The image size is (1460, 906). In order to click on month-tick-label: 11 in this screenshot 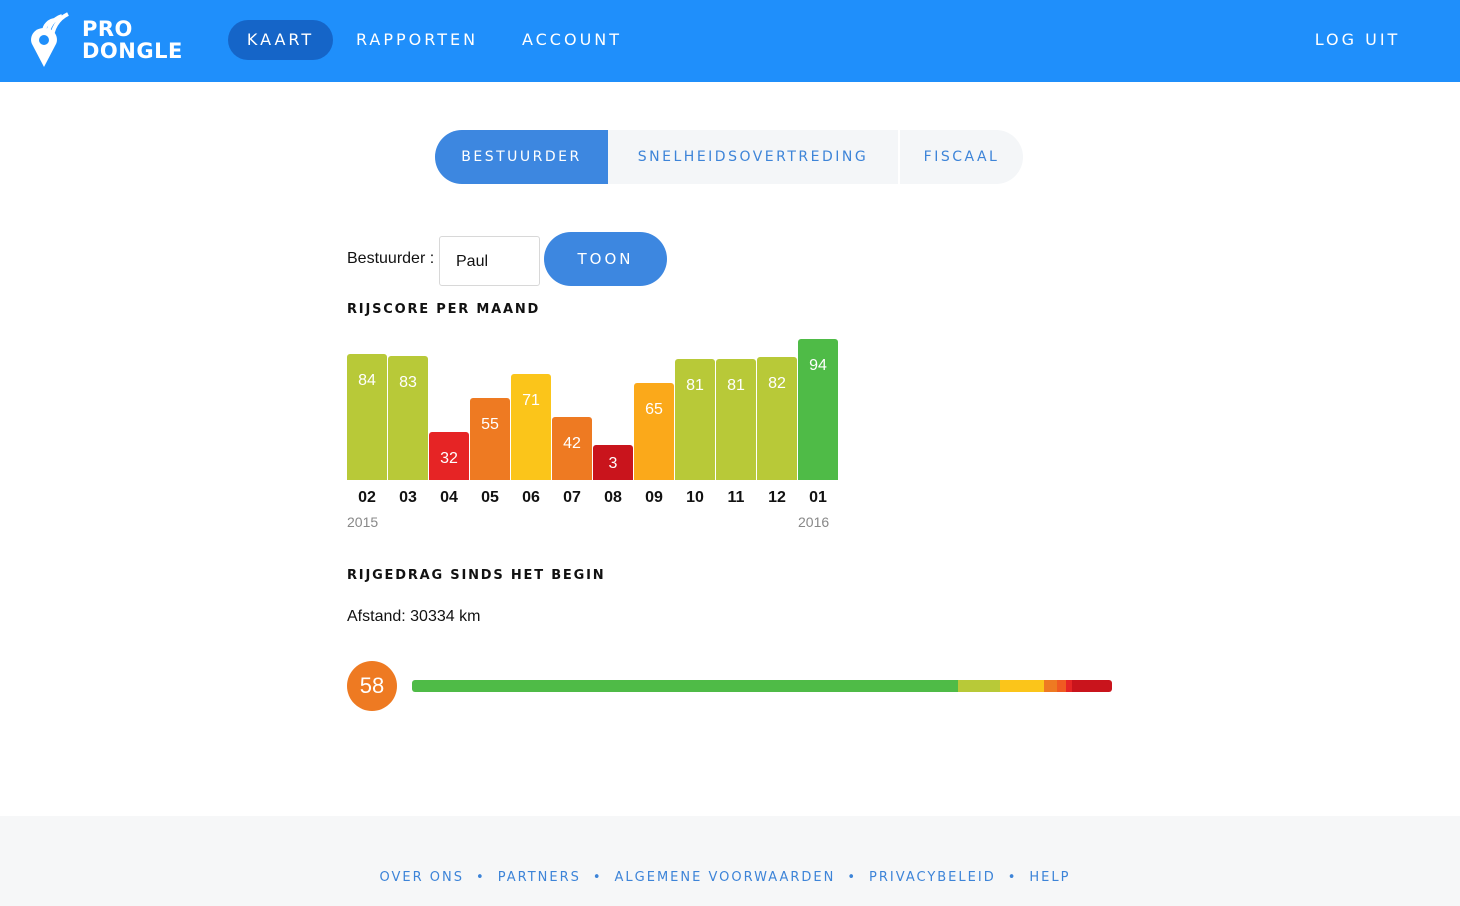, I will do `click(736, 497)`.